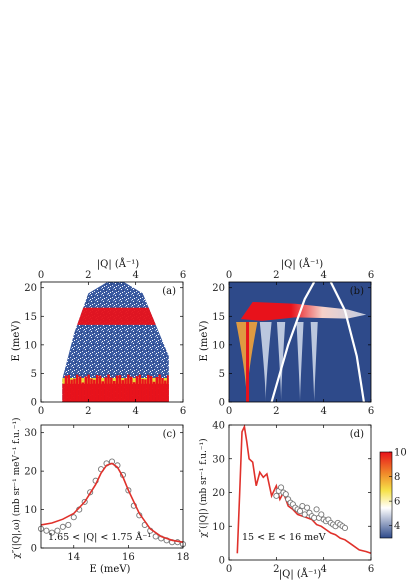  I want to click on panel-a-frame, so click(112, 342).